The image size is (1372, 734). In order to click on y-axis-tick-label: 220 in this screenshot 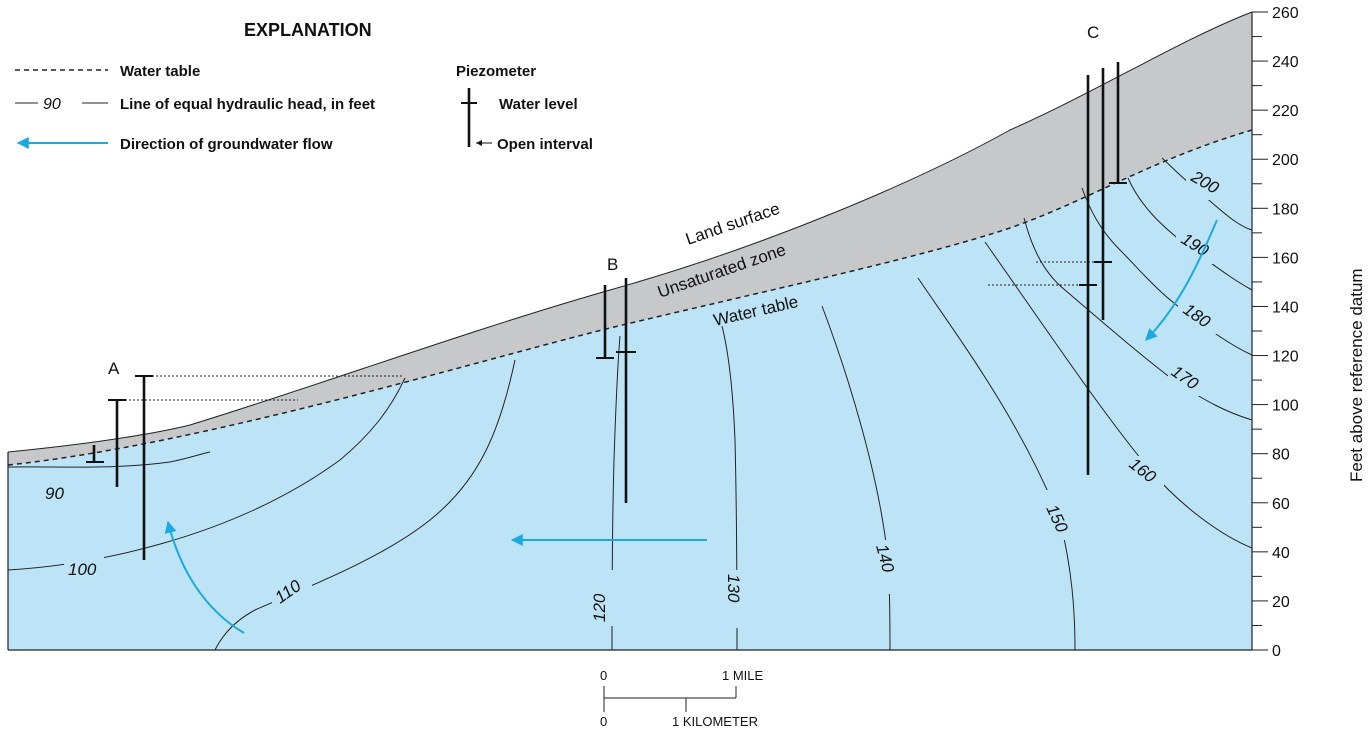, I will do `click(1285, 111)`.